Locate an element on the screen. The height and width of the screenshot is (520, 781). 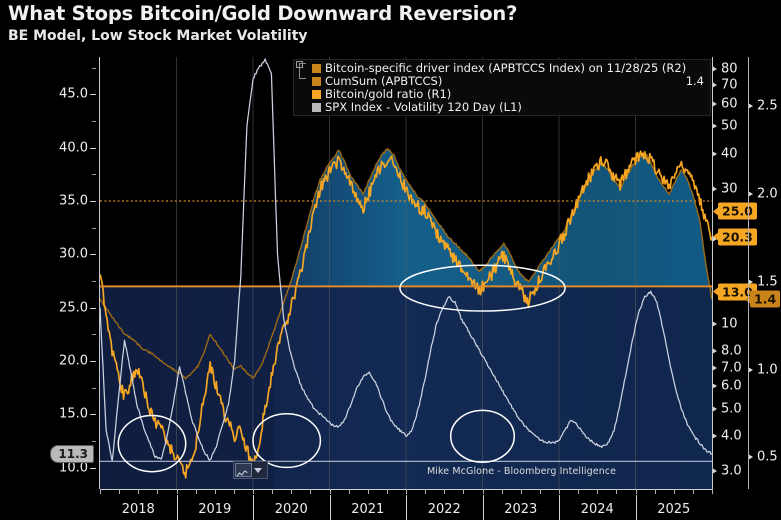
axis-left-tick-label: 10.0 is located at coordinates (73, 468).